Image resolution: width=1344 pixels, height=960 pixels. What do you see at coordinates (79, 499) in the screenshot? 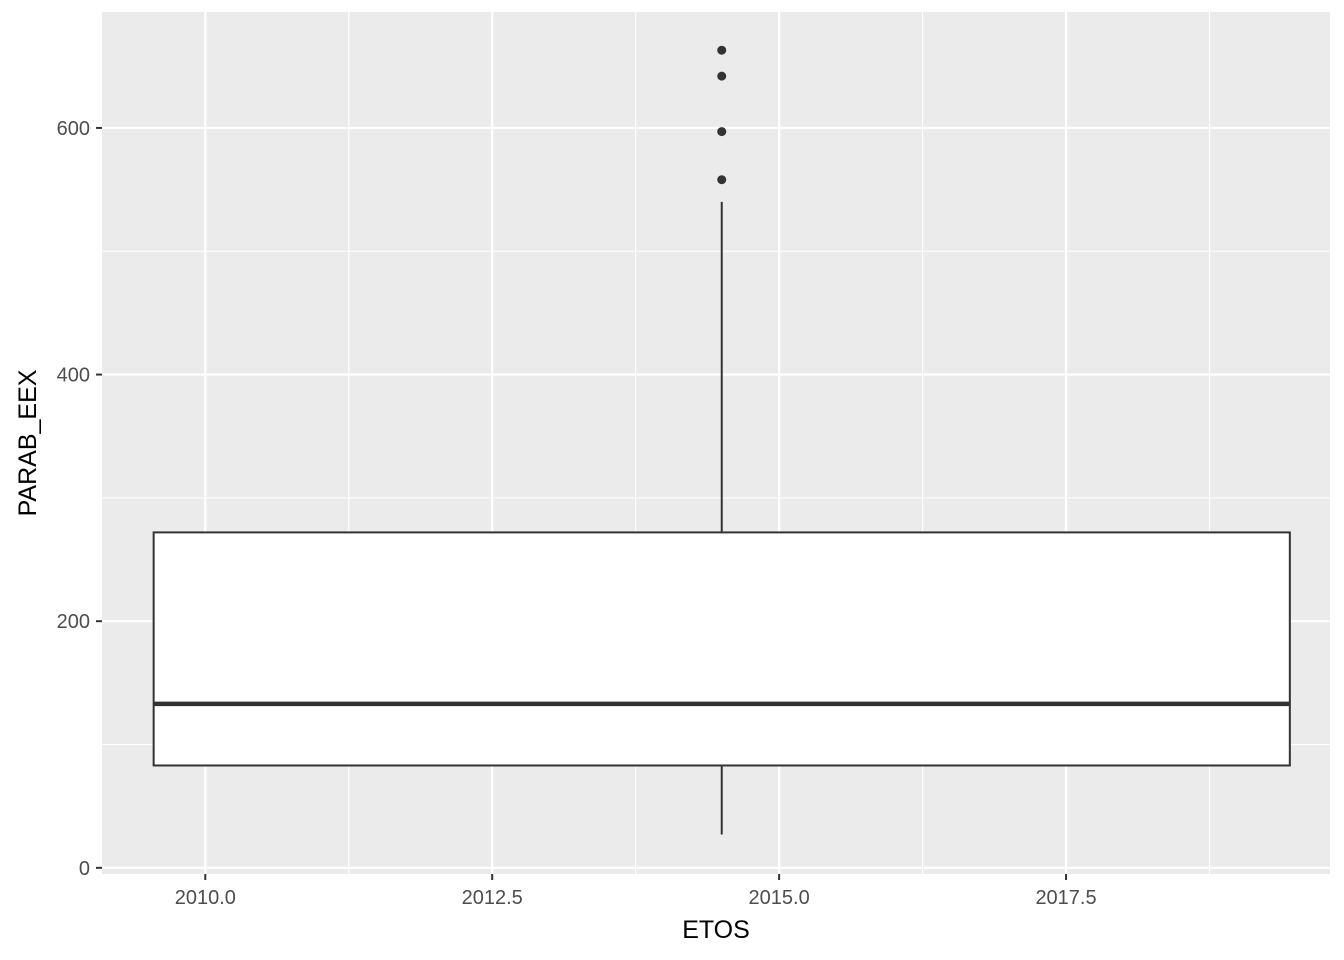
I see `y-axis: 0 200 400 600` at bounding box center [79, 499].